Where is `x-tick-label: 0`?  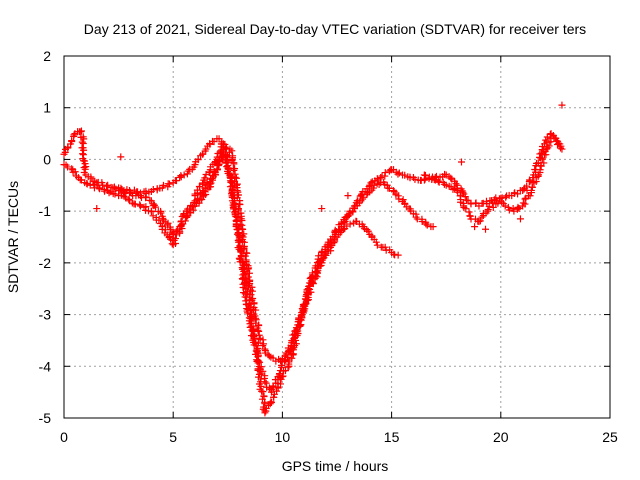
x-tick-label: 0 is located at coordinates (64, 437).